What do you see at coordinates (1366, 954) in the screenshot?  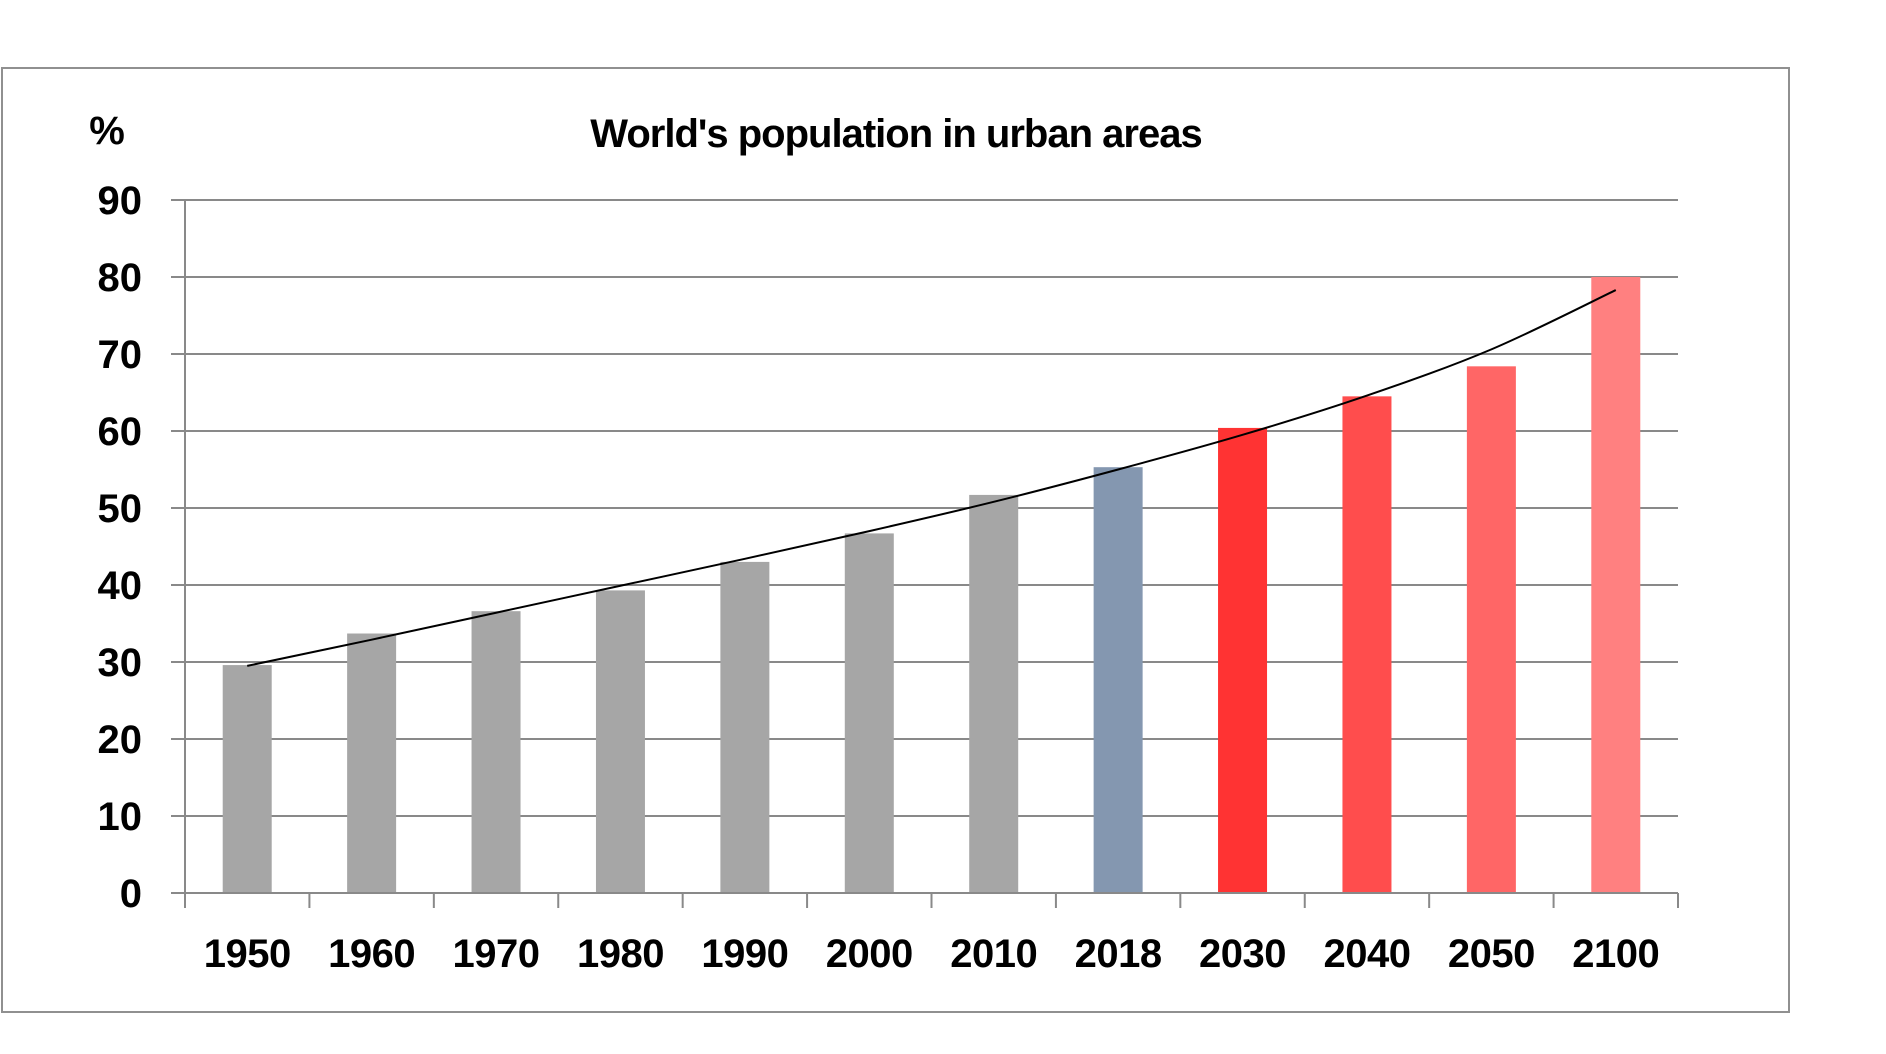 I see `x-tick-label-2040: 2040` at bounding box center [1366, 954].